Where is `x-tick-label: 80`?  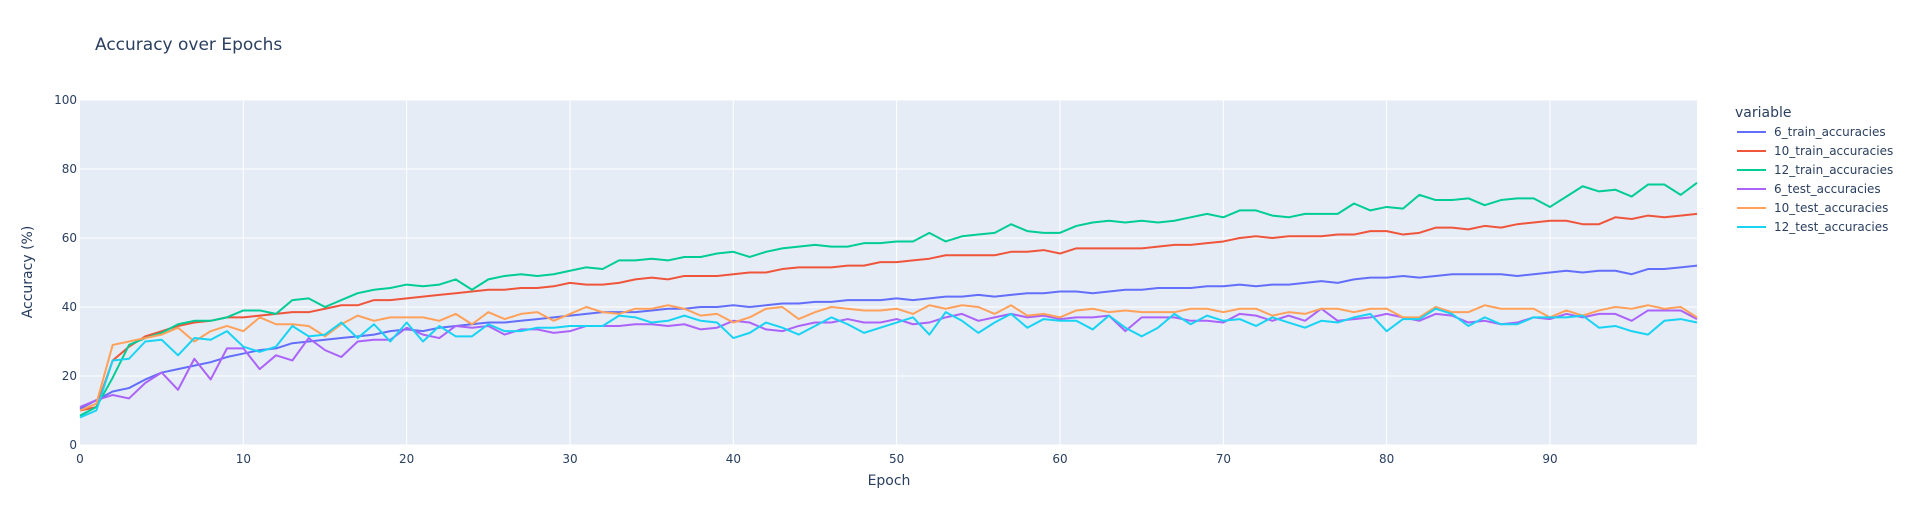 x-tick-label: 80 is located at coordinates (1386, 459).